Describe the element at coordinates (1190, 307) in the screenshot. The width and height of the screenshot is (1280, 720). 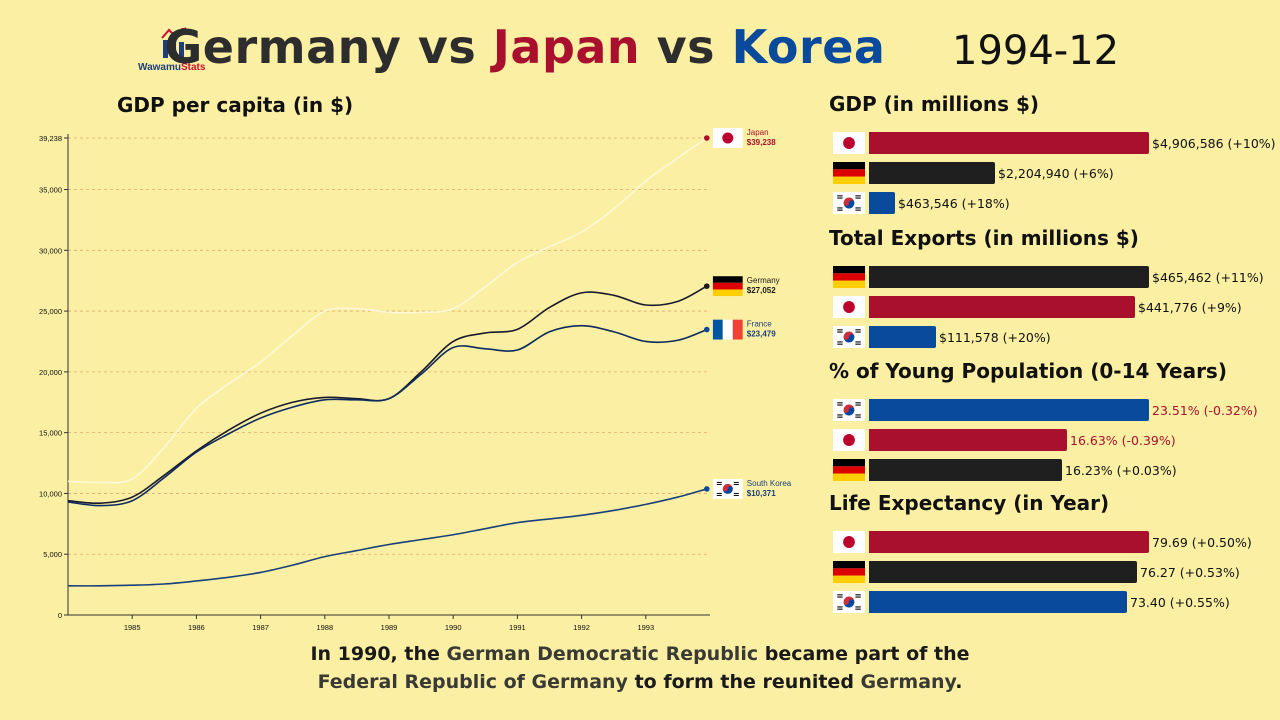
I see `bar-value-label: $441,776 (+9%)` at that location.